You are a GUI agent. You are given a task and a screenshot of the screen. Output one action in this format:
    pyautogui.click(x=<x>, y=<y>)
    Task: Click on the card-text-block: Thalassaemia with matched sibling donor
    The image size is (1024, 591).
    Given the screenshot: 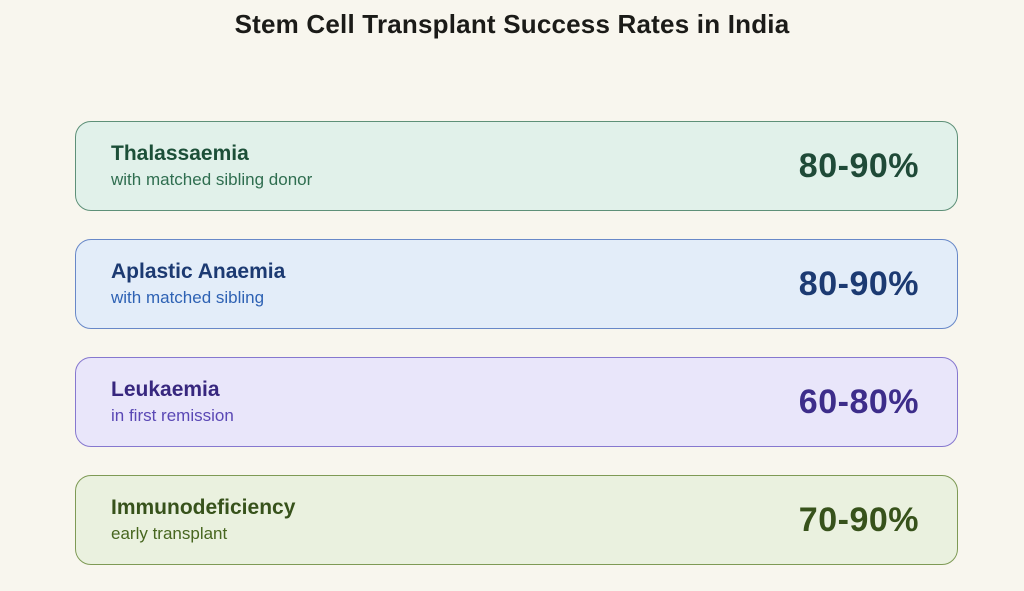 What is the action you would take?
    pyautogui.click(x=211, y=166)
    